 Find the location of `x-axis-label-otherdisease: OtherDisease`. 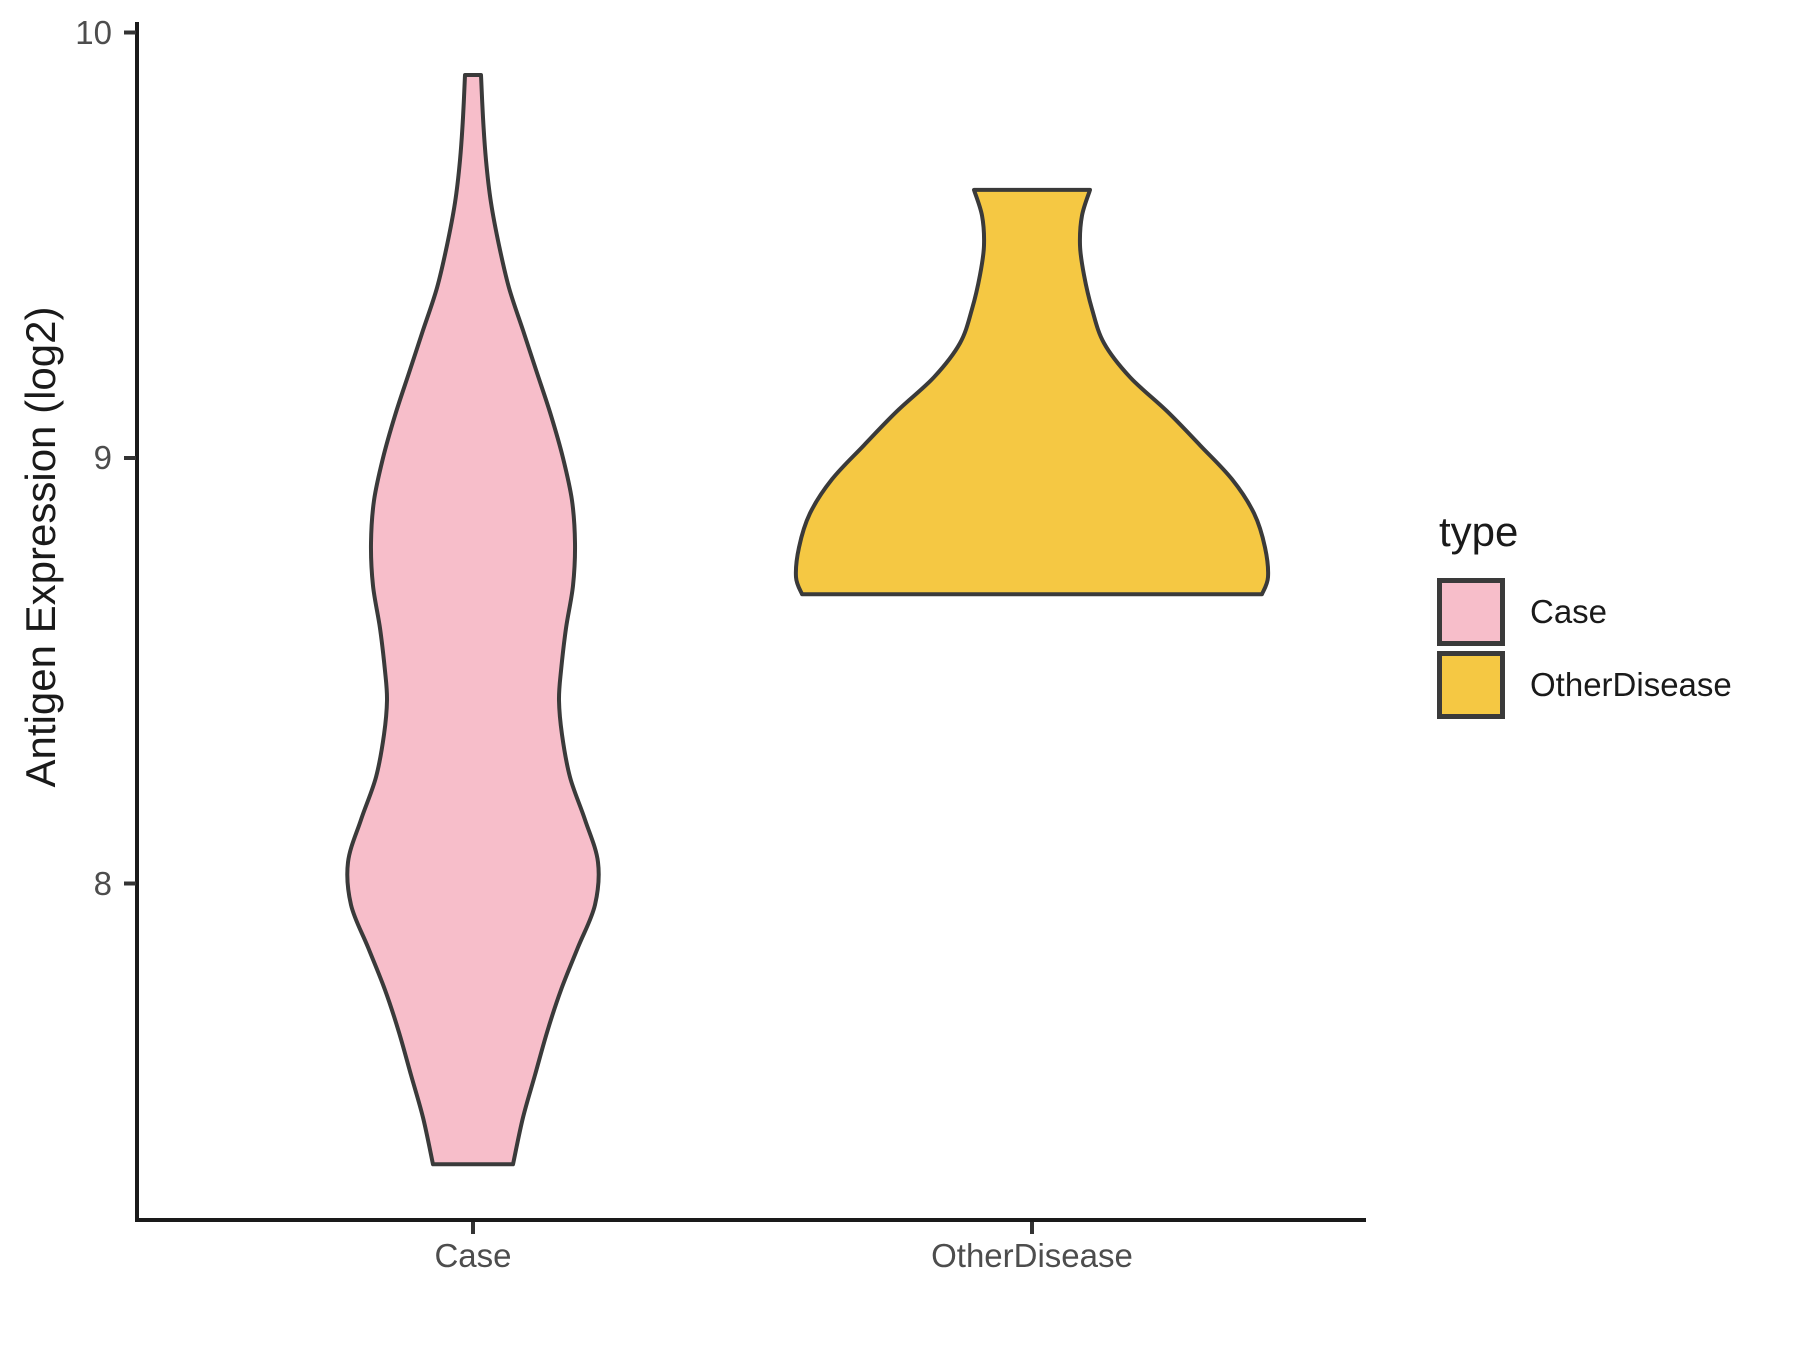

x-axis-label-otherdisease: OtherDisease is located at coordinates (1032, 1255).